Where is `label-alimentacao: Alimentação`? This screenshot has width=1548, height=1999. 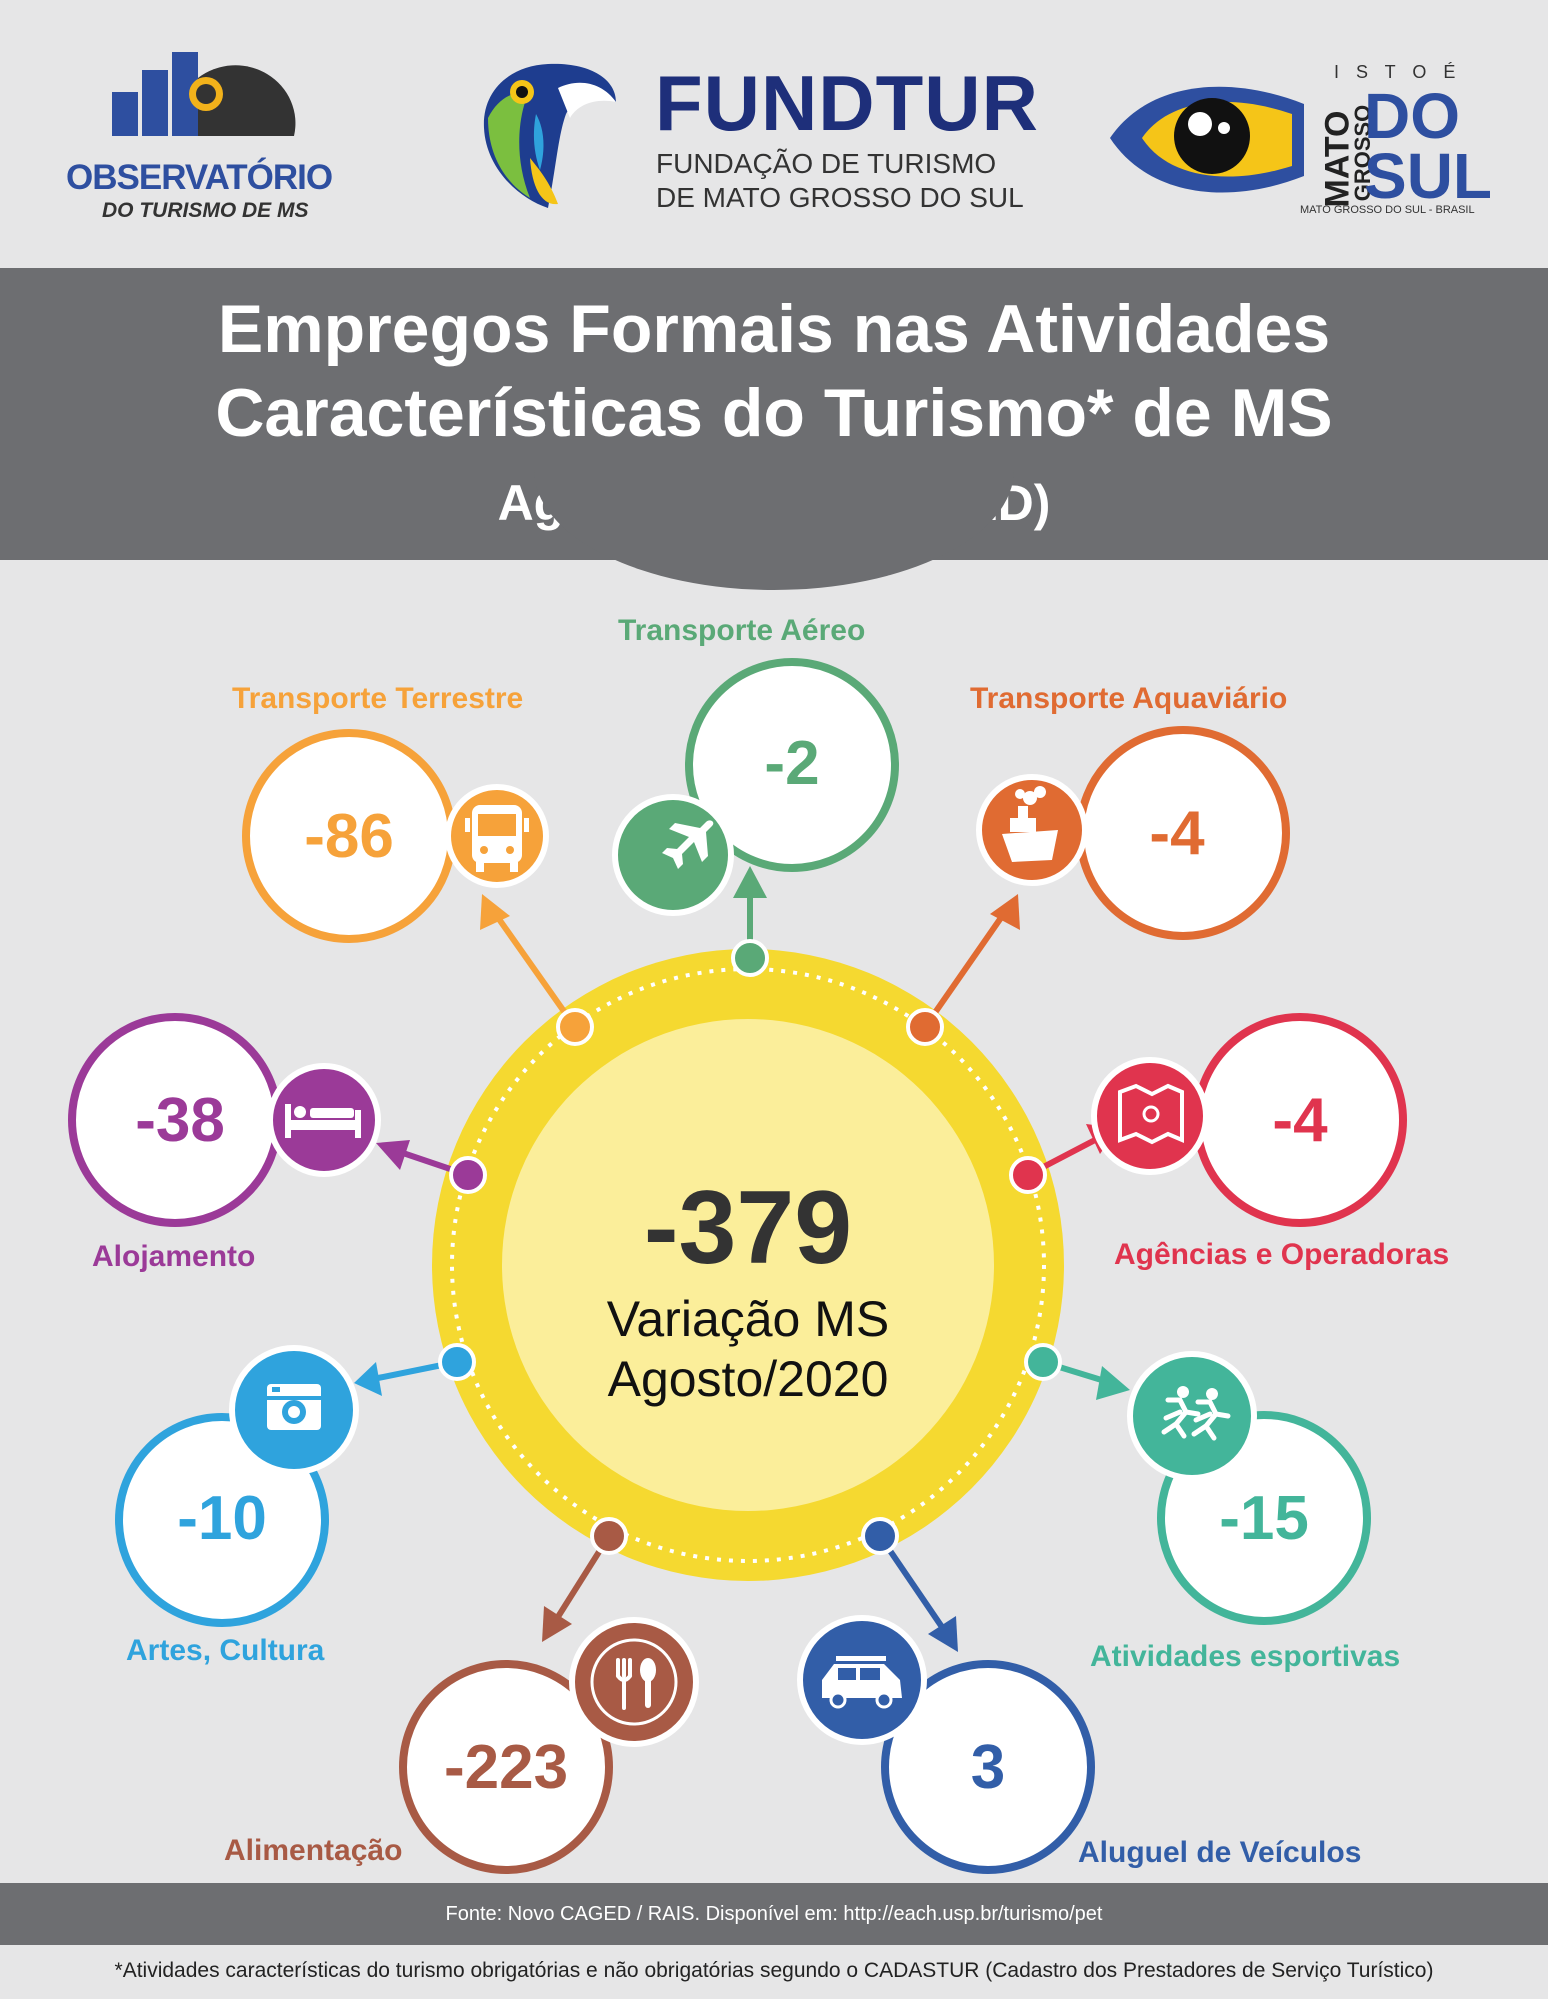 label-alimentacao: Alimentação is located at coordinates (313, 1850).